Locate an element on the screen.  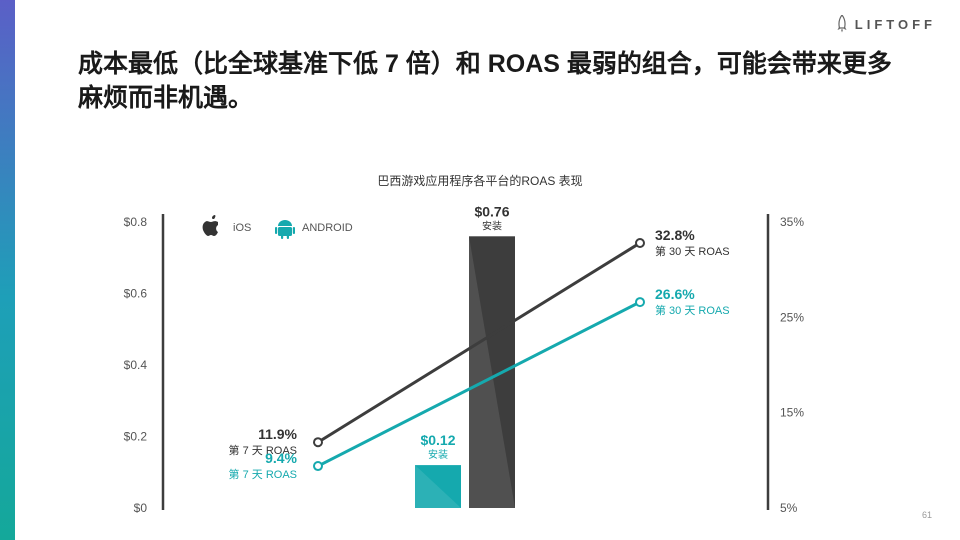
data-label-android-end: 26.6% is located at coordinates (675, 294).